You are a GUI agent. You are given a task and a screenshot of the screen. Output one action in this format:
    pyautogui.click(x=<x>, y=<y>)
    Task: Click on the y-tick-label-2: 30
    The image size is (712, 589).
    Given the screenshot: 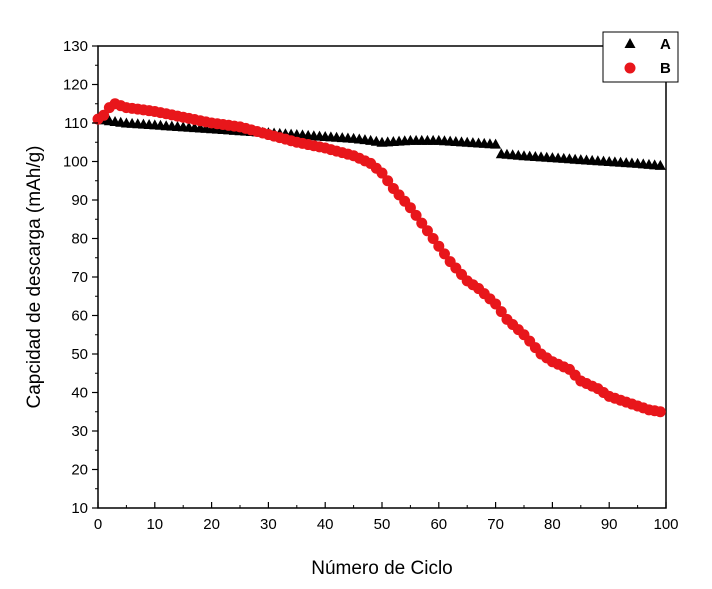 What is the action you would take?
    pyautogui.click(x=79, y=431)
    